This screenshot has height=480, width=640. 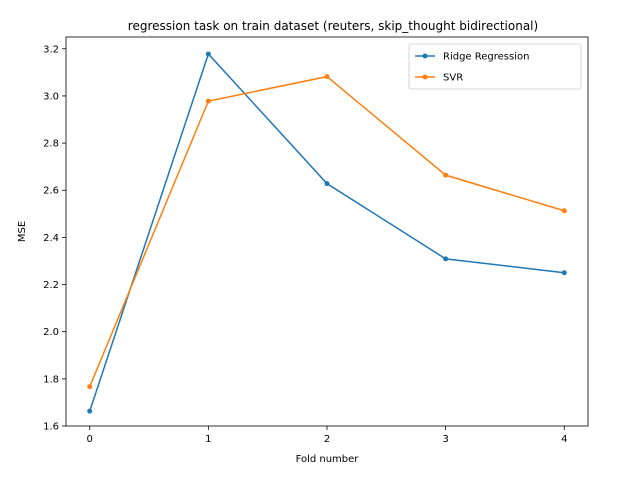 I want to click on y-tick-label: 2.2, so click(x=51, y=285).